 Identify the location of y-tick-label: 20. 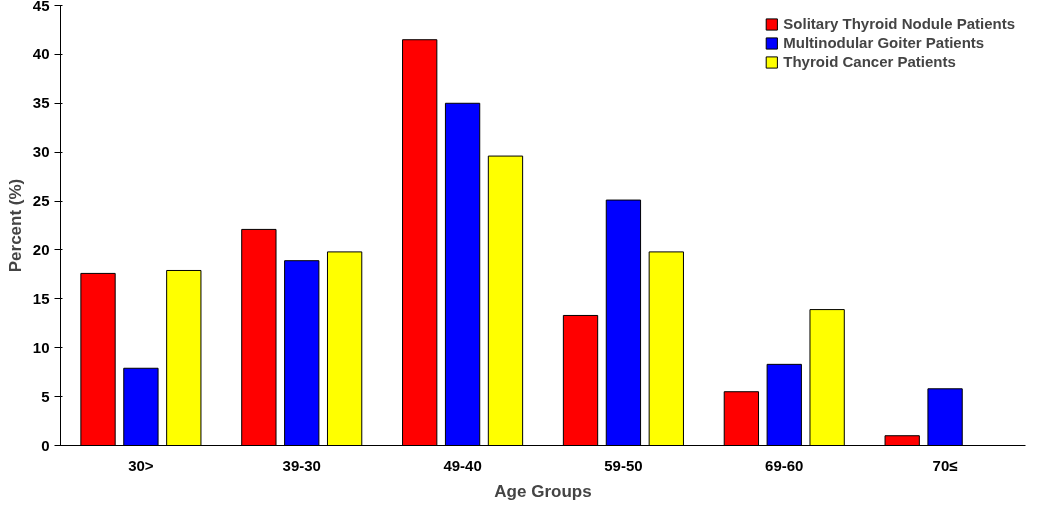
(41, 249).